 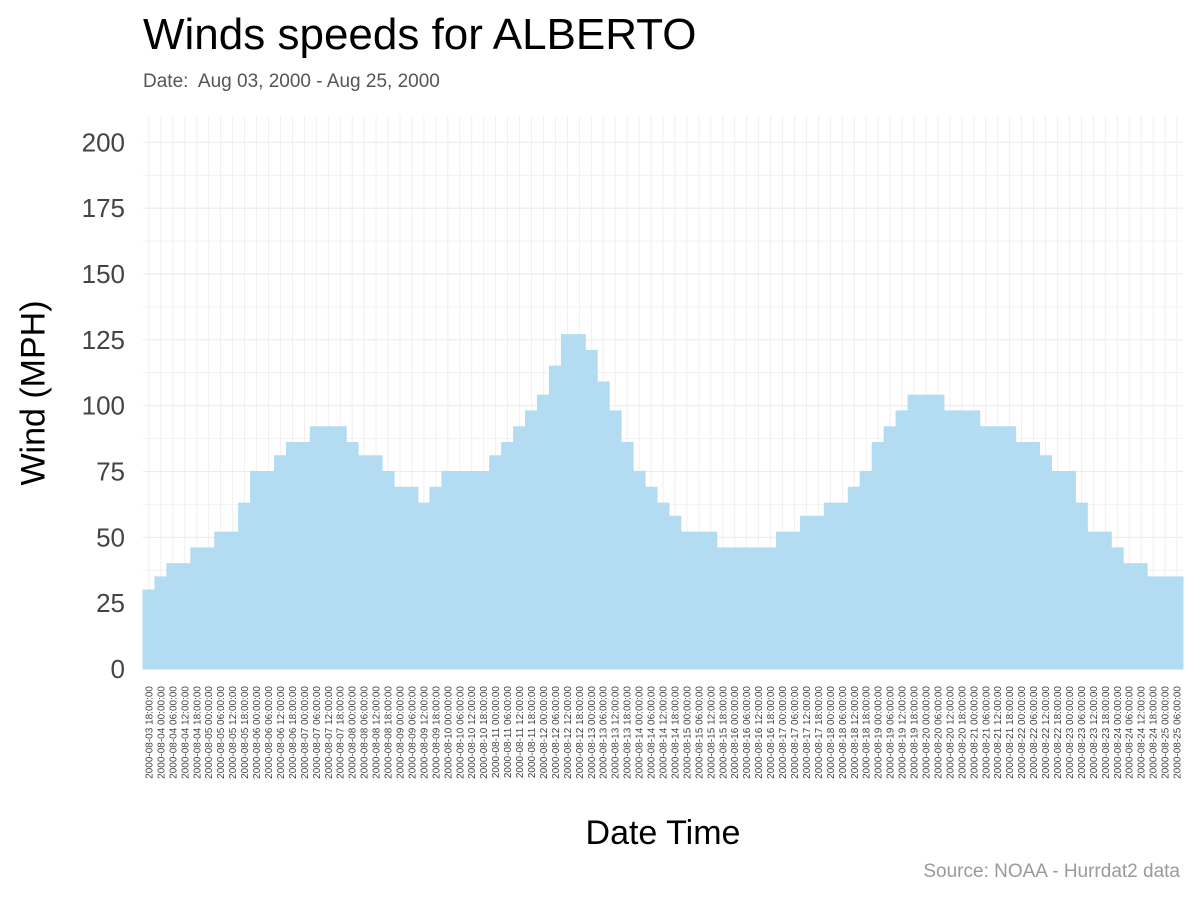 What do you see at coordinates (1094, 732) in the screenshot?
I see `x-tick-label: 2000-08-23 12:00:00` at bounding box center [1094, 732].